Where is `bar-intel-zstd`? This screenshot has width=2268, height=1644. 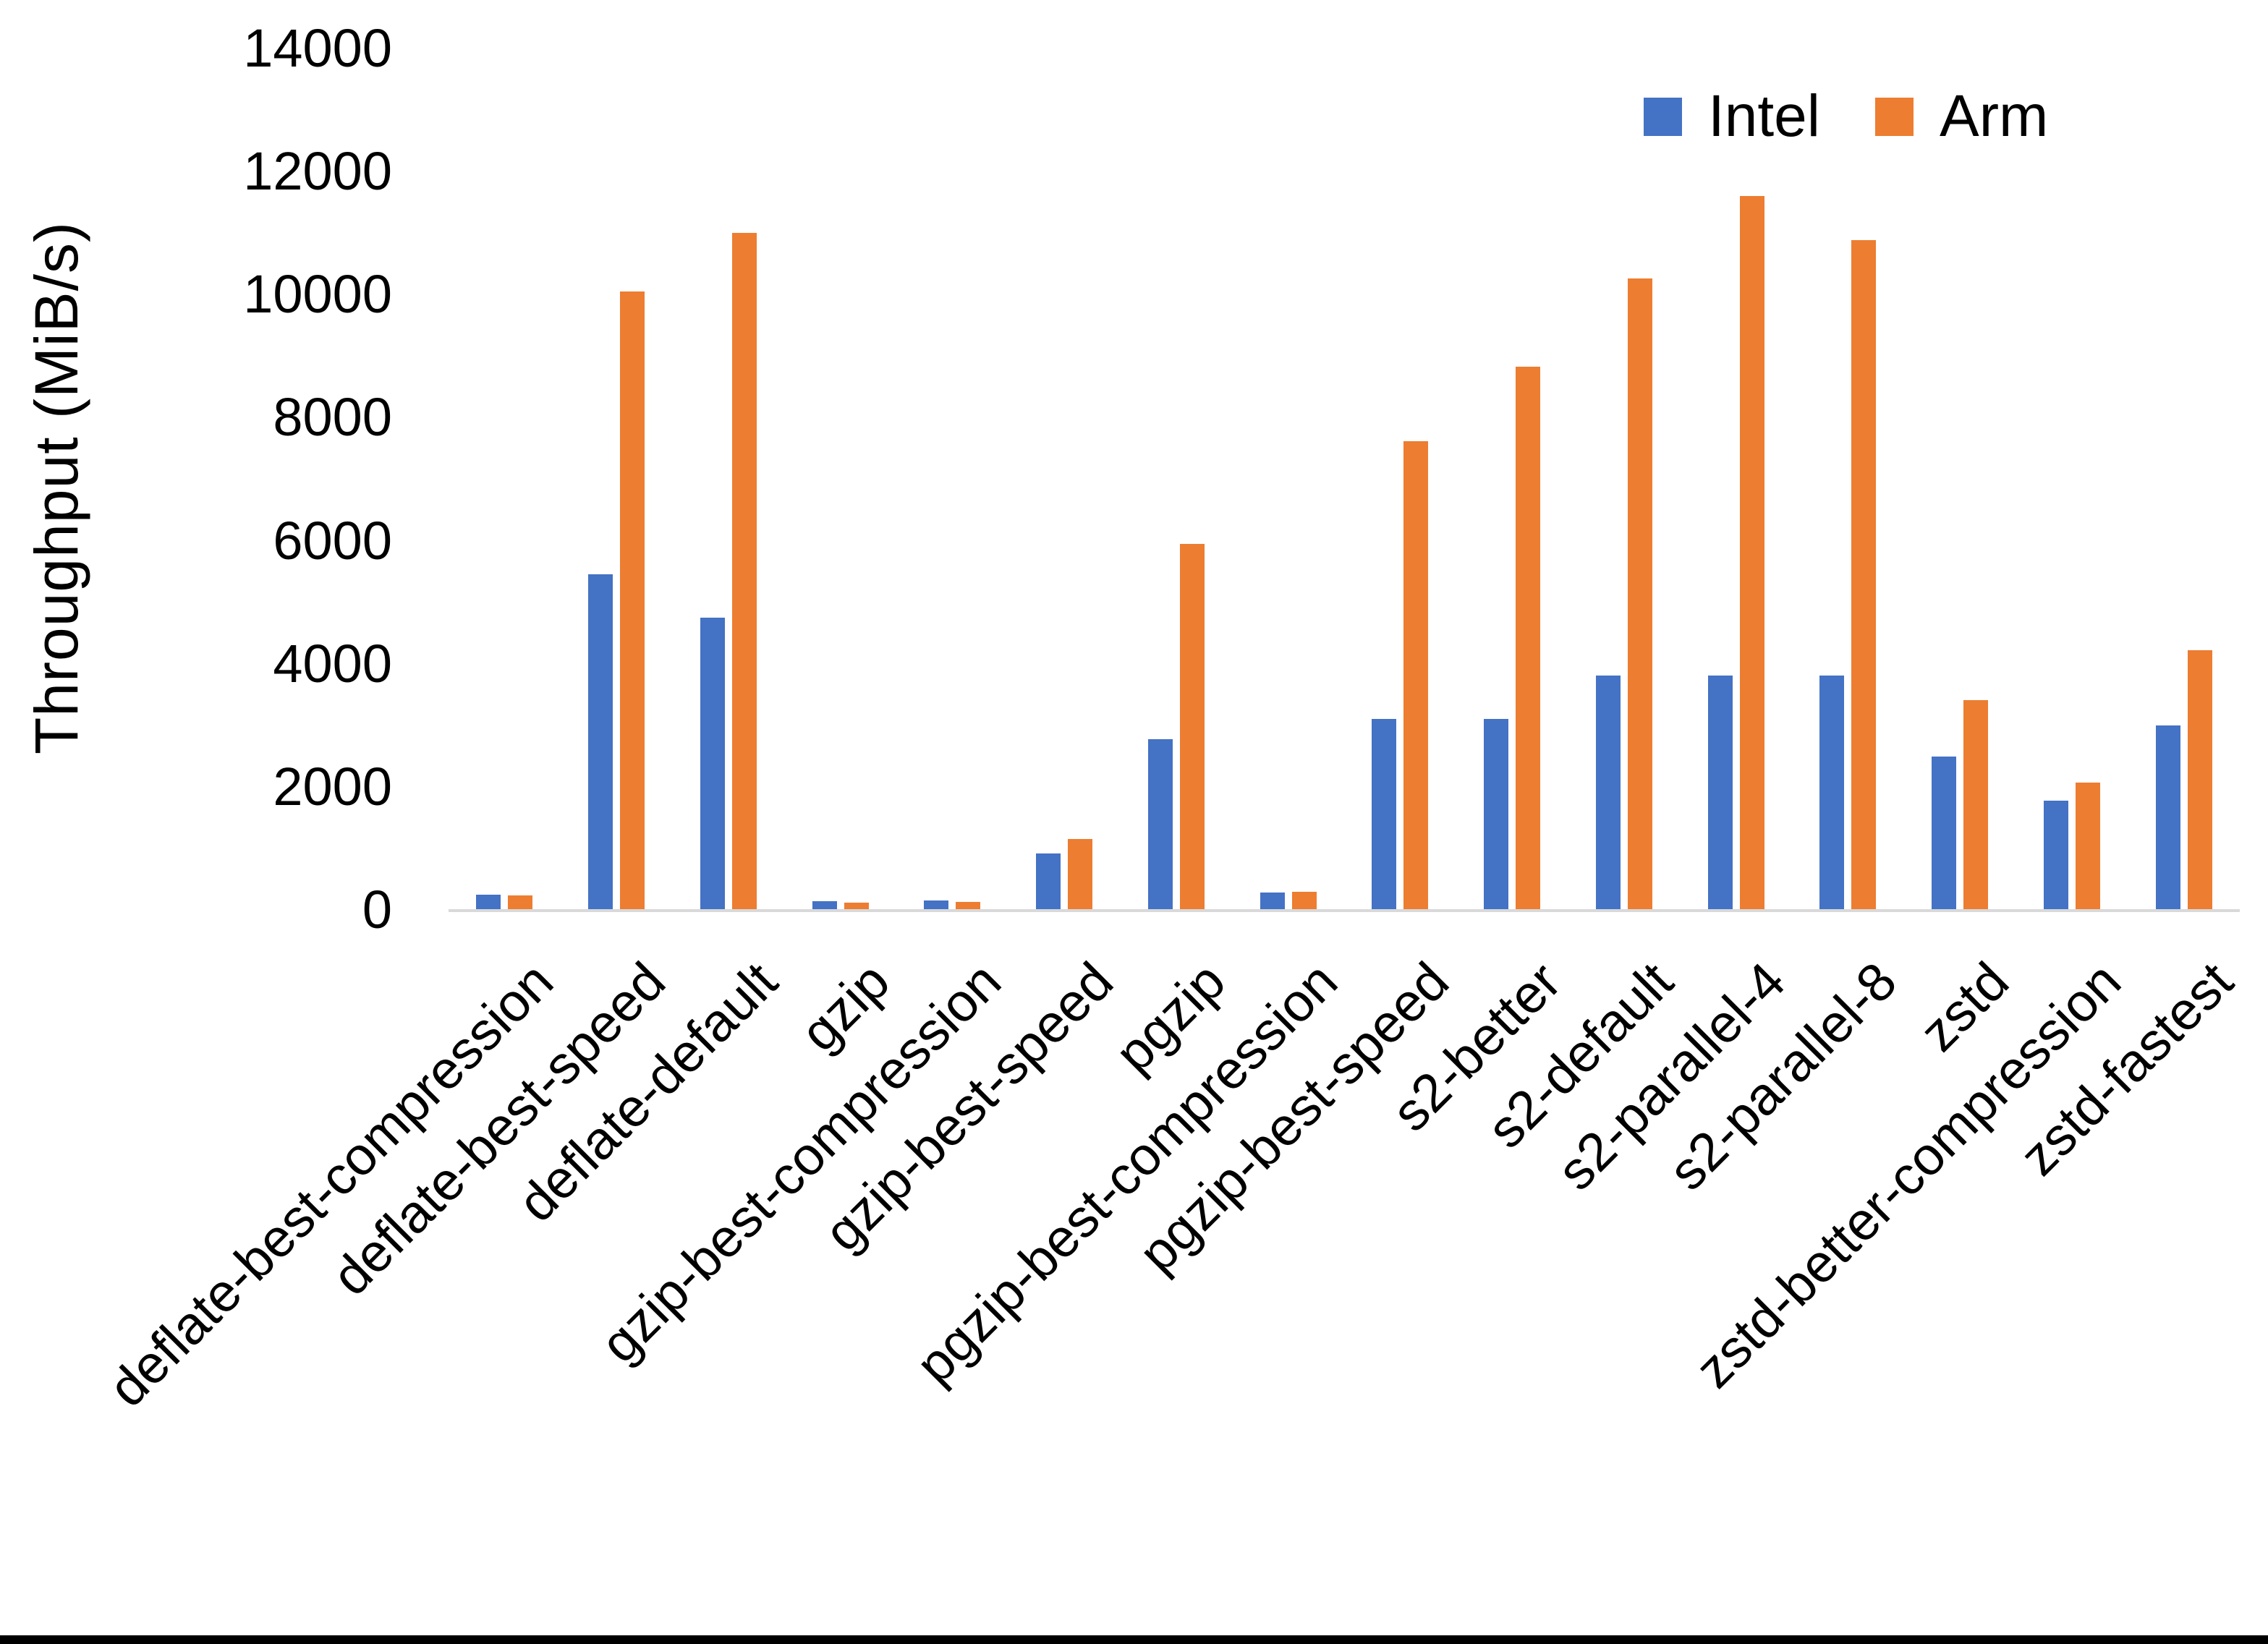 bar-intel-zstd is located at coordinates (1944, 833).